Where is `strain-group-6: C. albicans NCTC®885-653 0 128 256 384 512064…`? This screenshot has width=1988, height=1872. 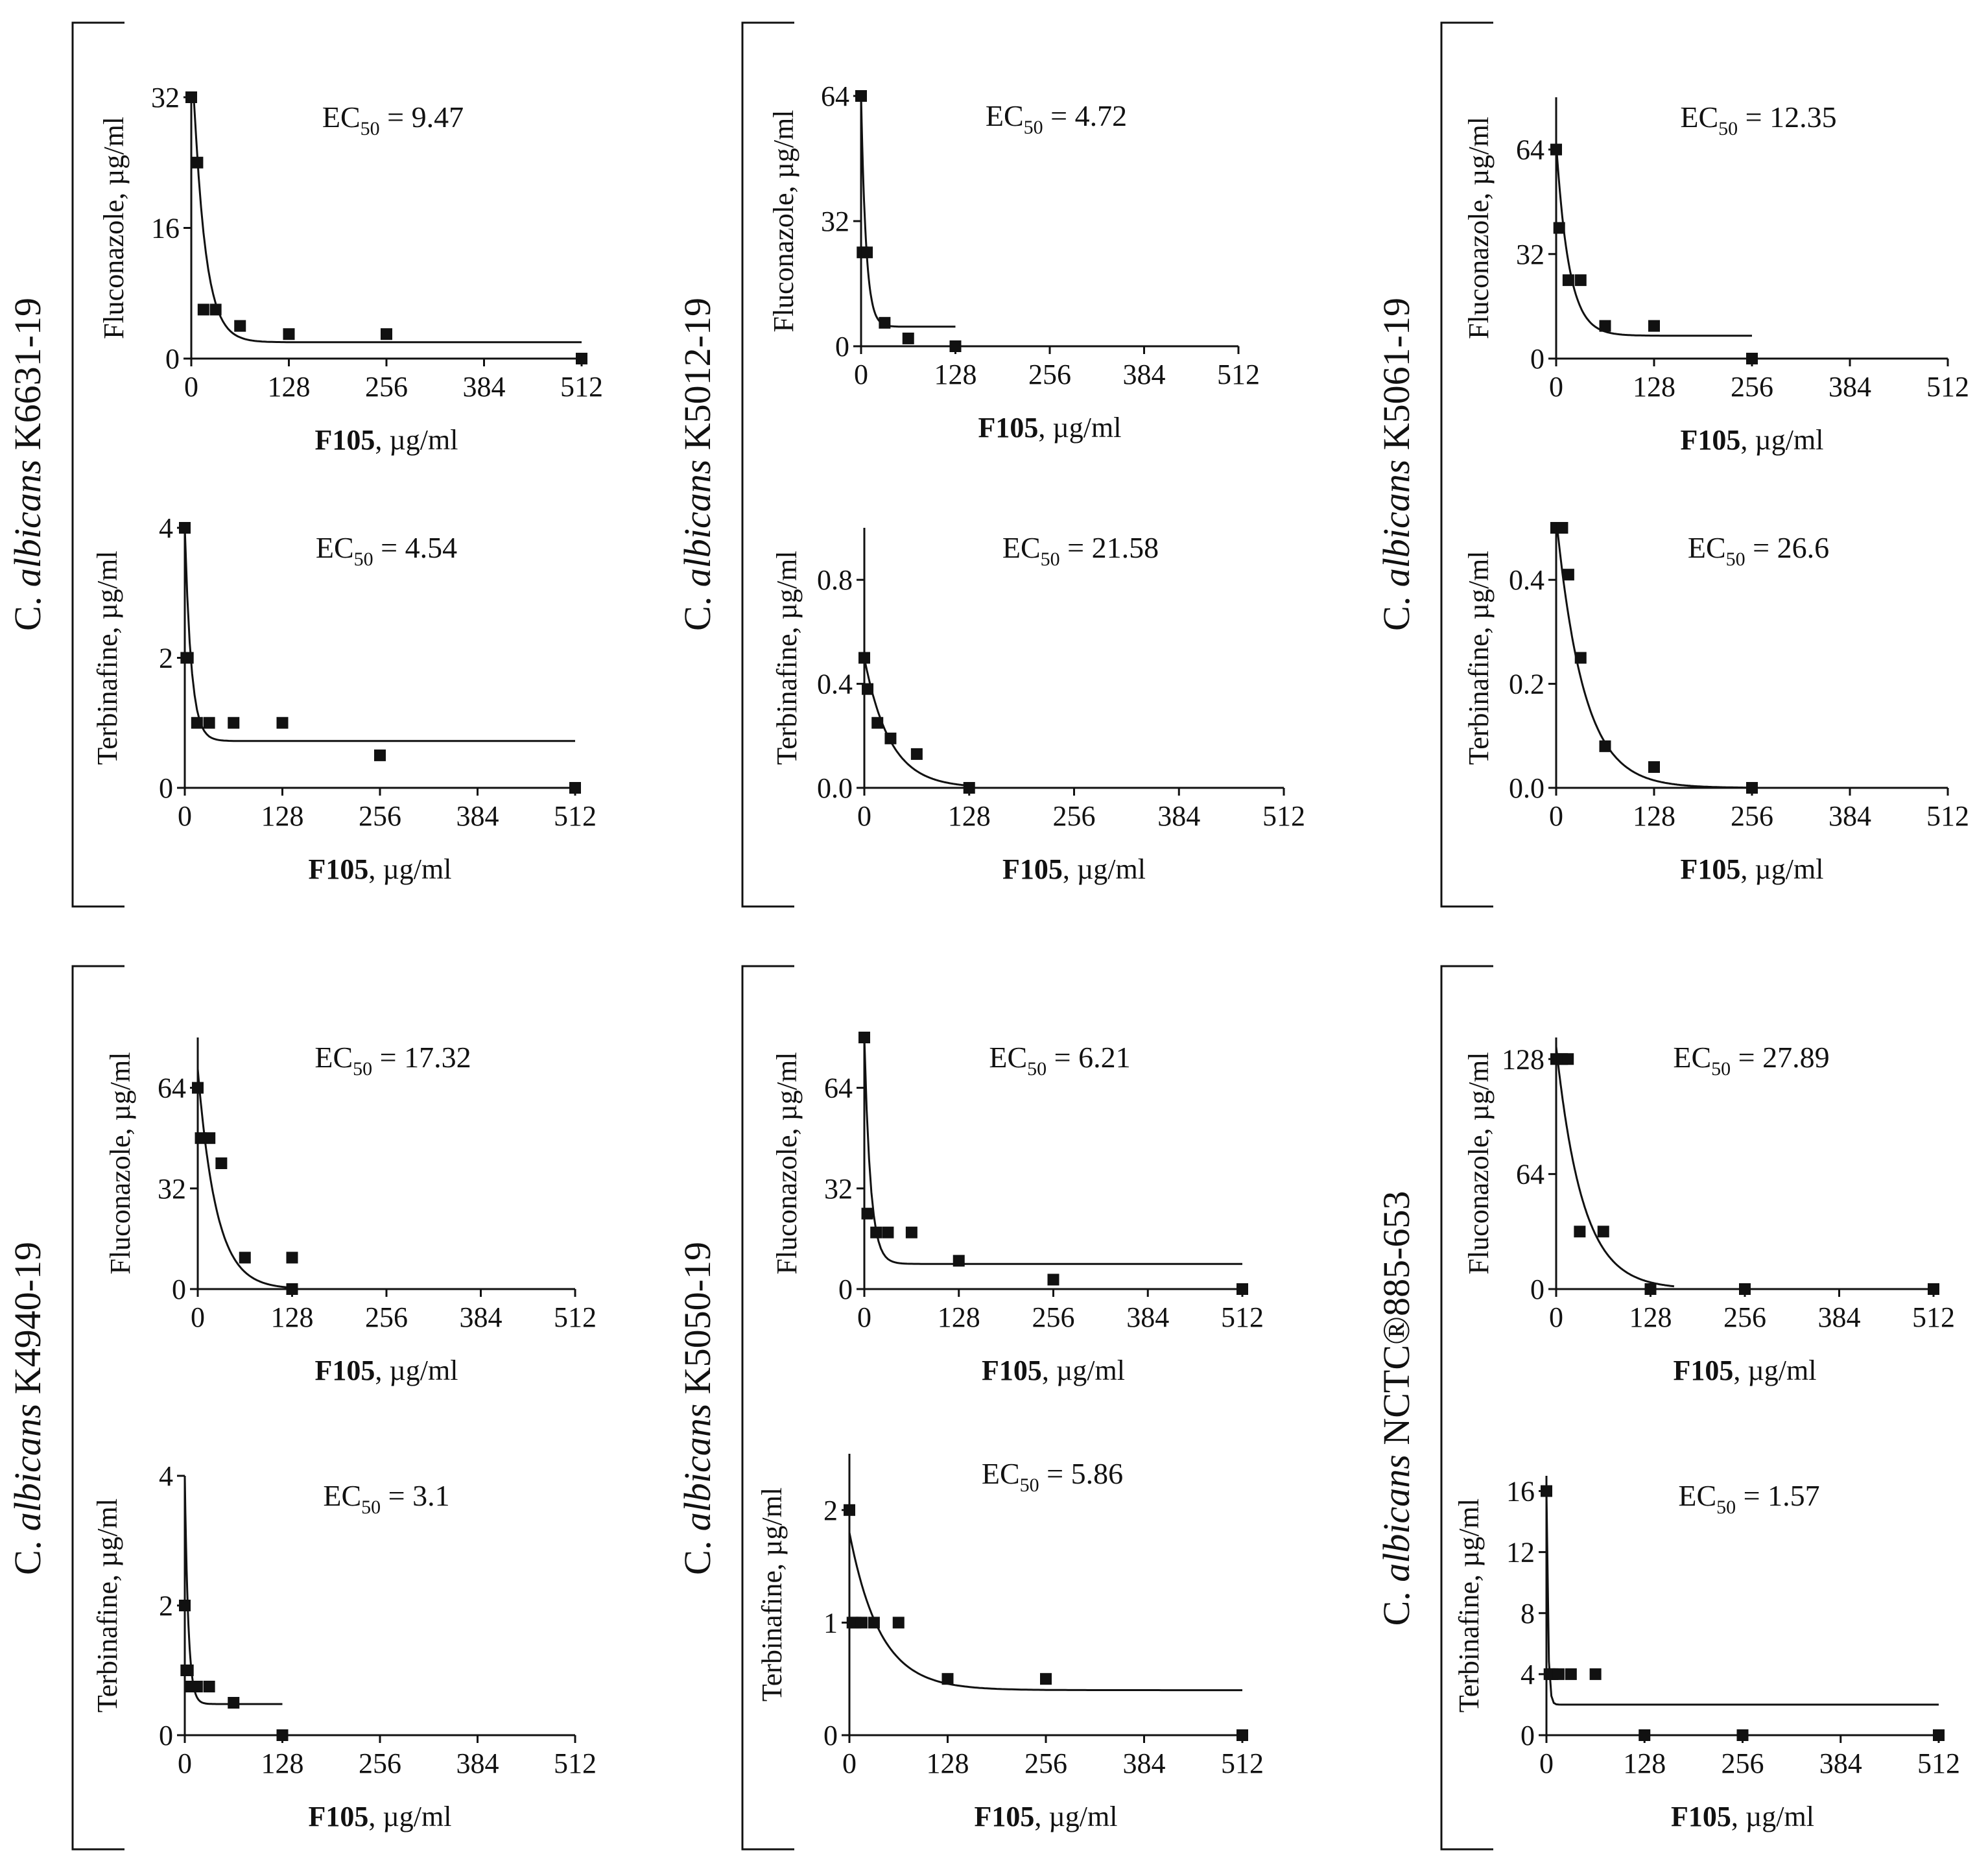
strain-group-6: C. albicans NCTC®885-653 0 128 256 384 512064… is located at coordinates (1667, 1408).